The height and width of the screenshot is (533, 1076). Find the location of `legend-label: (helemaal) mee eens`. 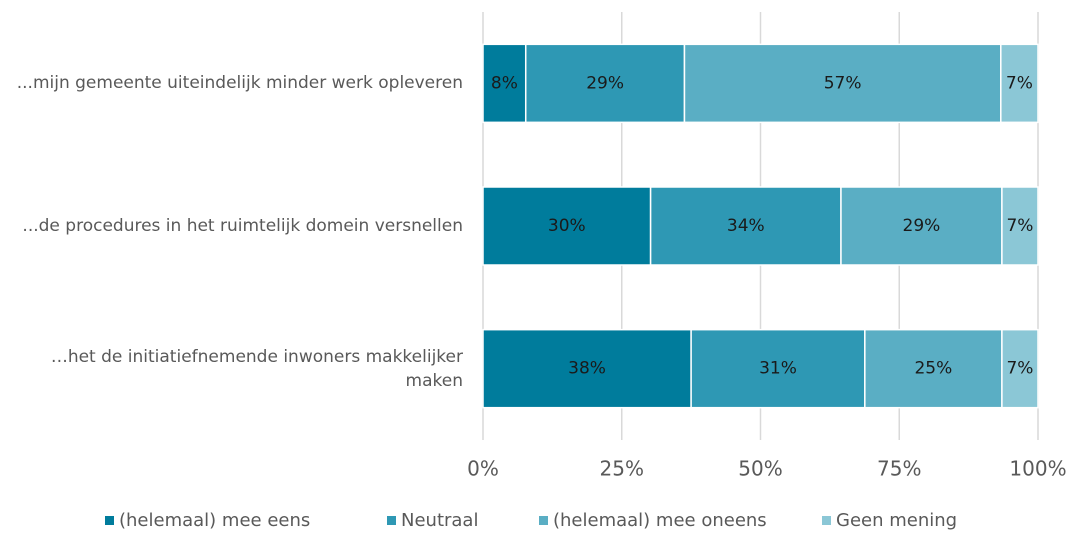

legend-label: (helemaal) mee eens is located at coordinates (214, 520).